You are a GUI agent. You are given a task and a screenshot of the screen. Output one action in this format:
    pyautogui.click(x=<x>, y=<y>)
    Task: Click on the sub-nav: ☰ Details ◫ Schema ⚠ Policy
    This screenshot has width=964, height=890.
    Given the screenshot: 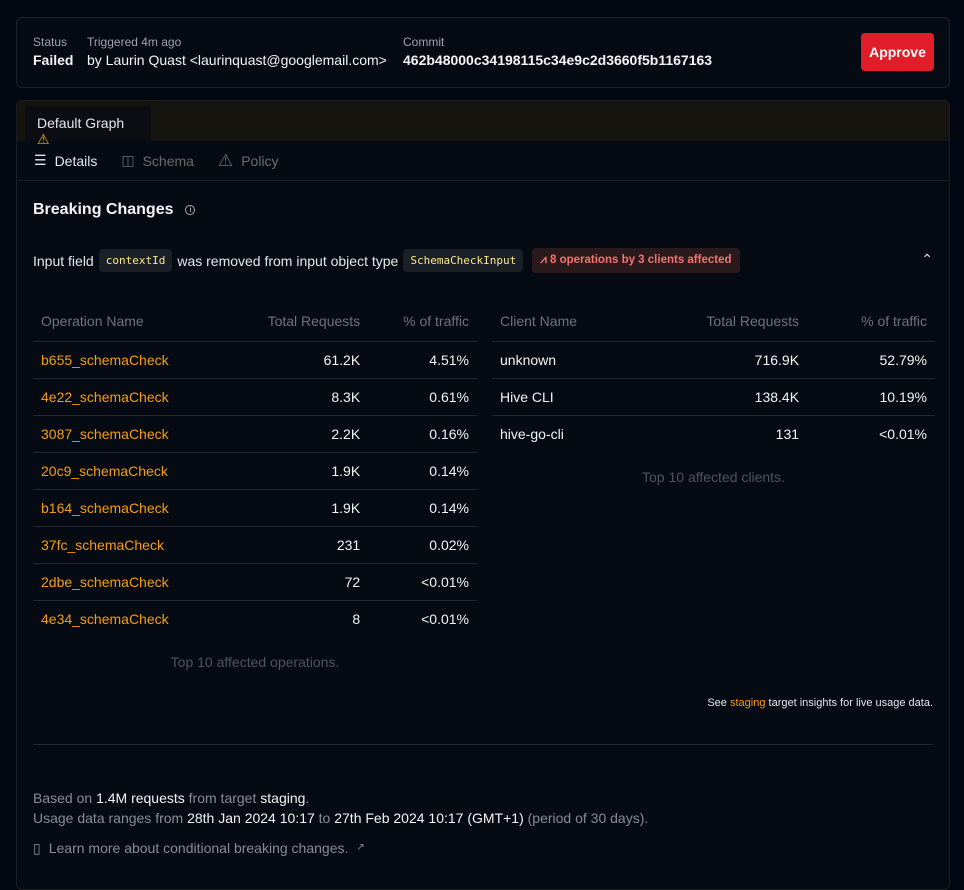 What is the action you would take?
    pyautogui.click(x=483, y=161)
    